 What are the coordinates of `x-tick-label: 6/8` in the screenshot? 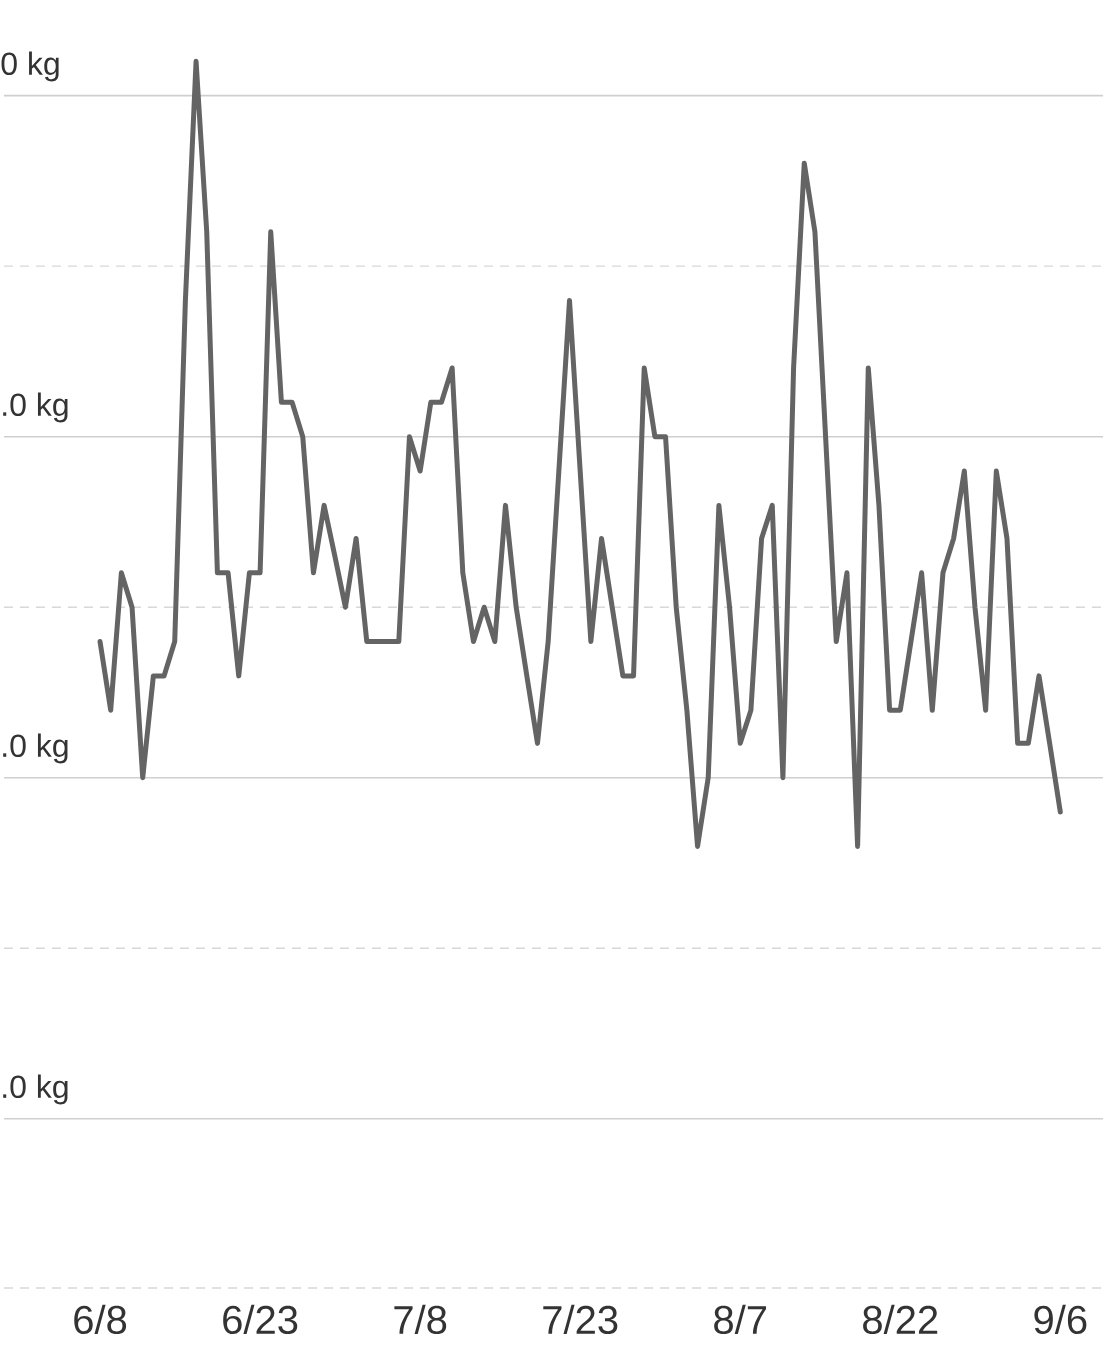 It's located at (100, 1319).